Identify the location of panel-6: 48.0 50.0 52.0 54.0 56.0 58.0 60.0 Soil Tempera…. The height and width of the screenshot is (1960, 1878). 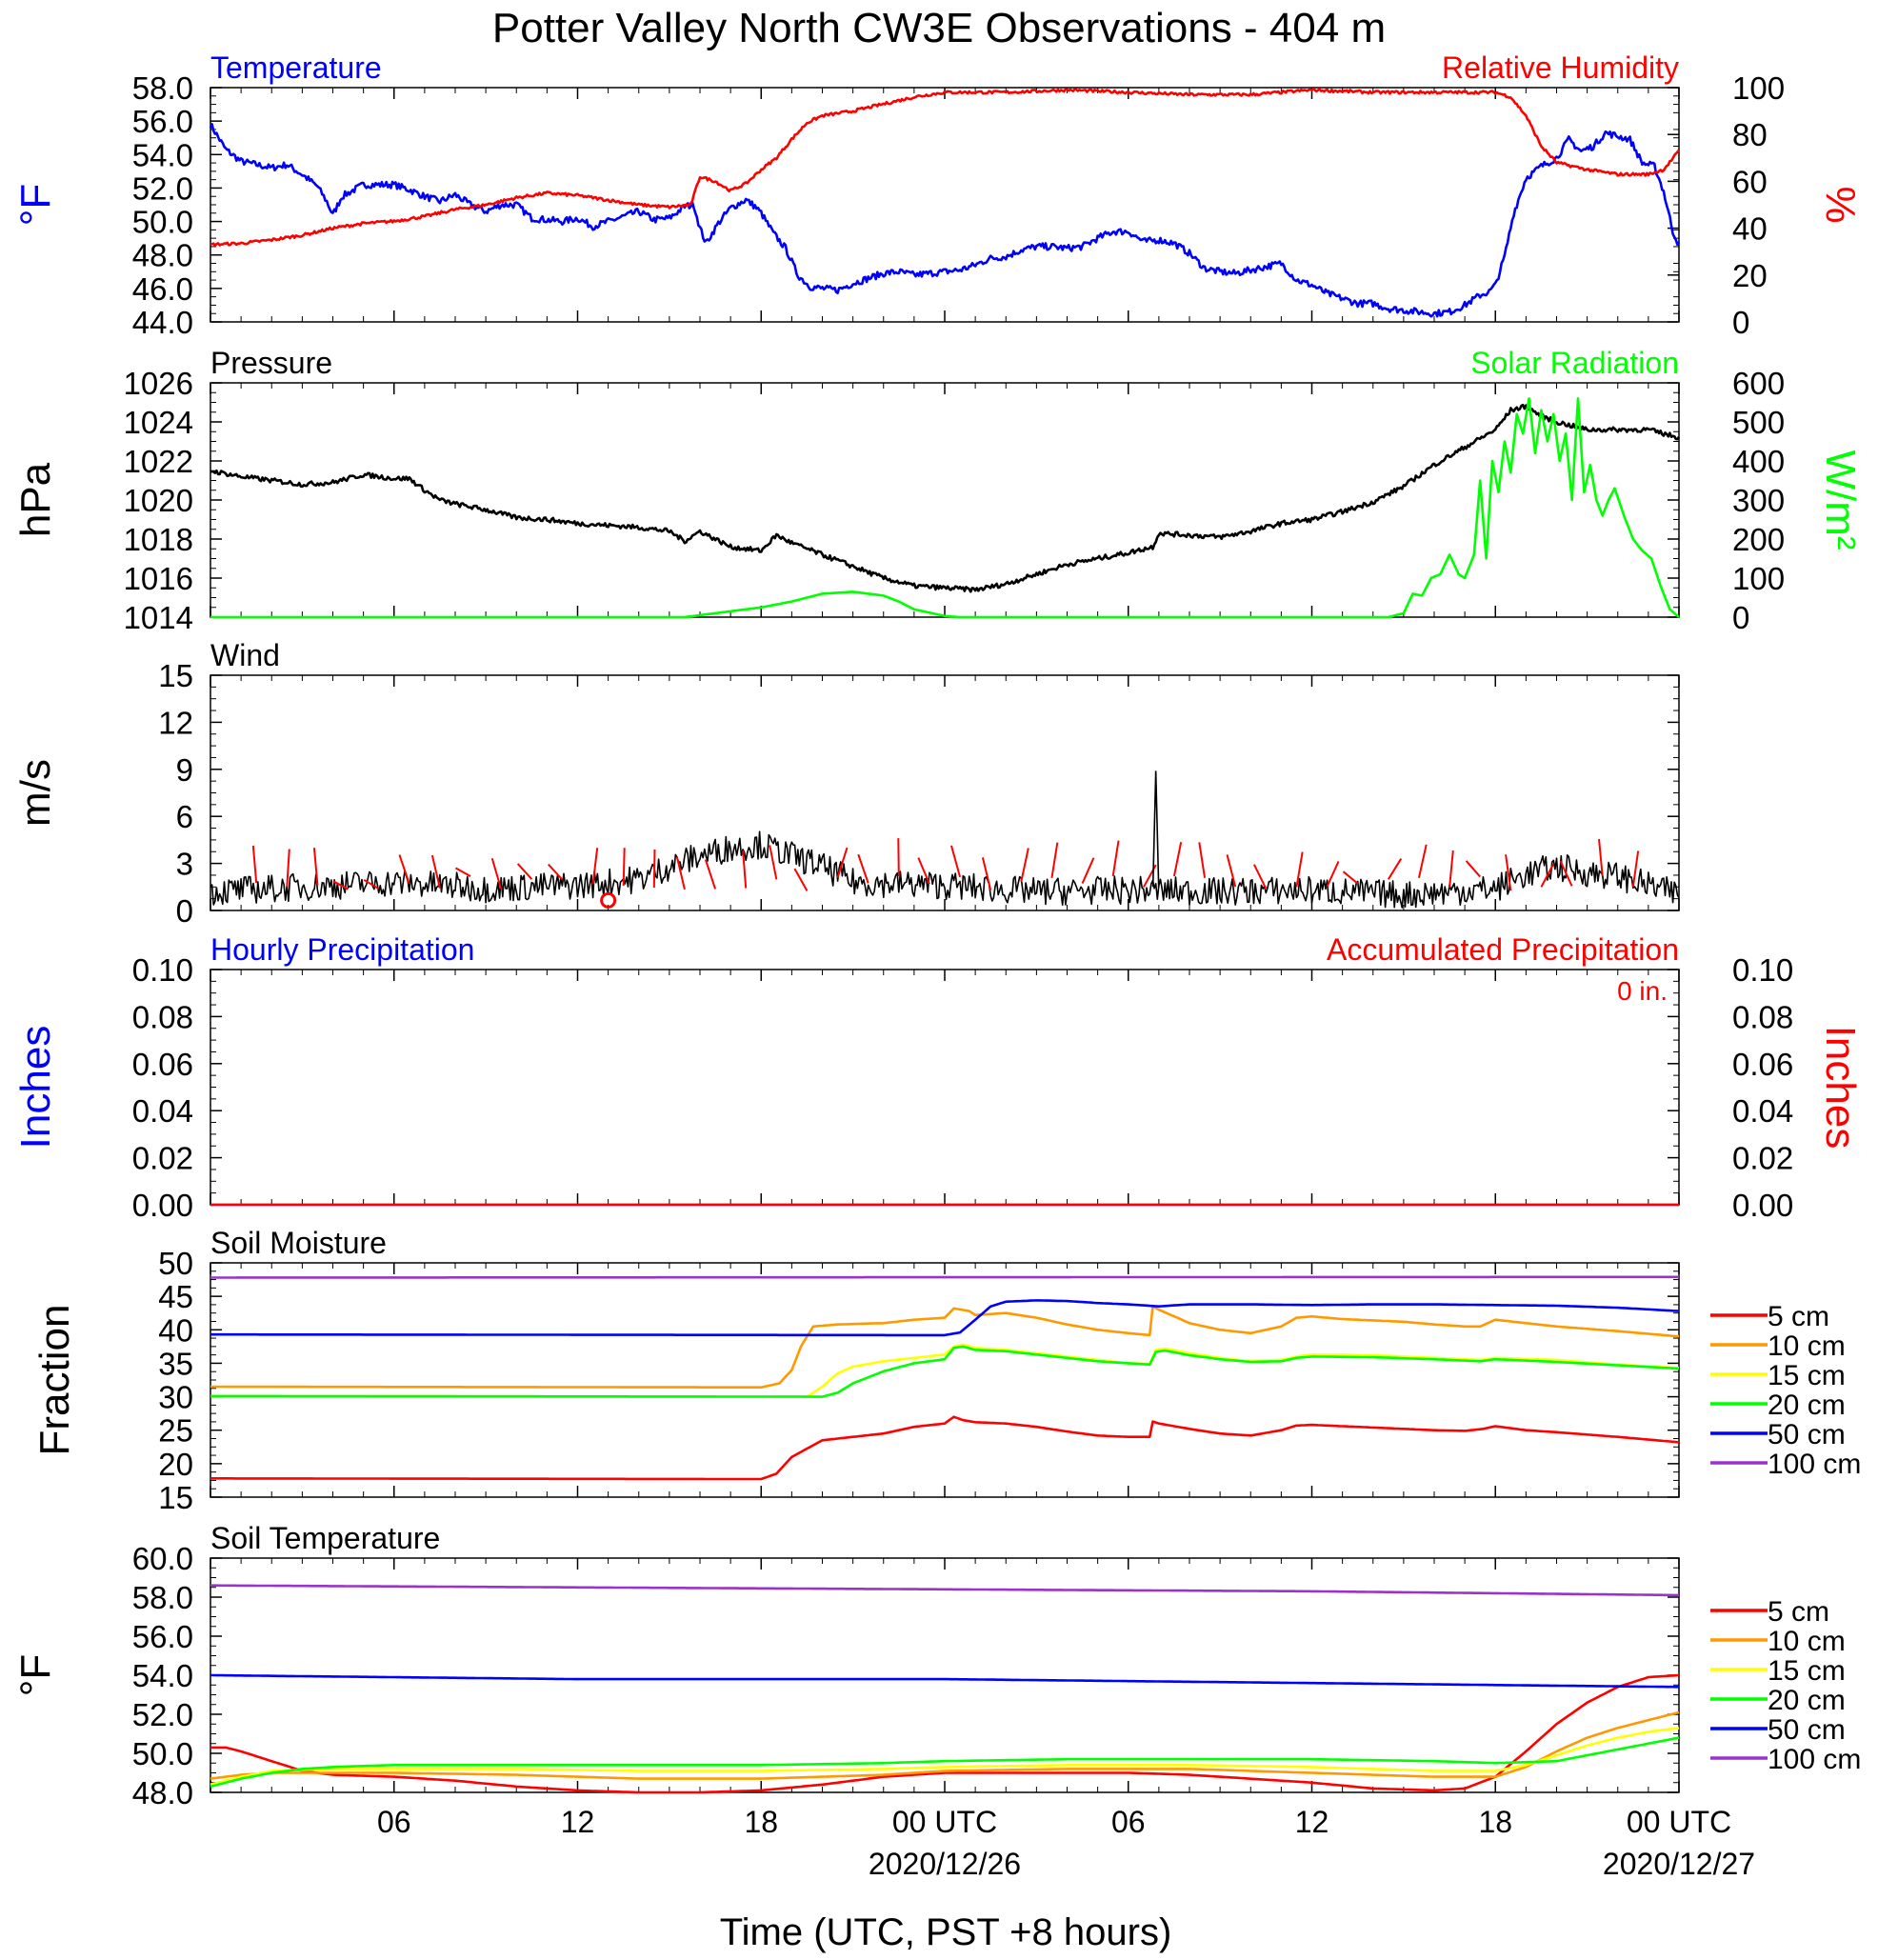
(936, 1665).